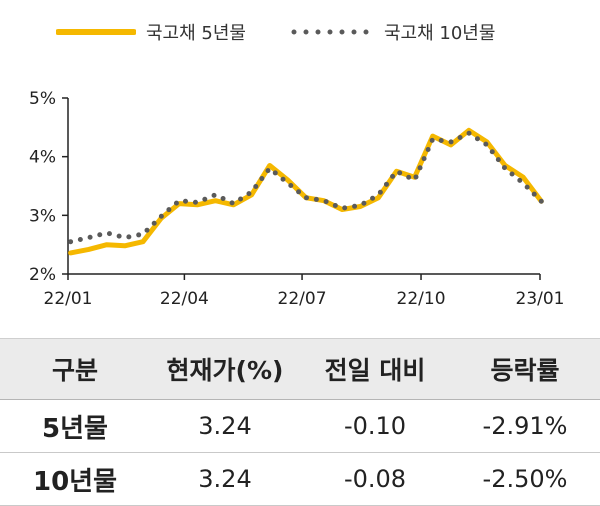 This screenshot has height=506, width=600. What do you see at coordinates (42, 275) in the screenshot?
I see `y-tick-label: 2%` at bounding box center [42, 275].